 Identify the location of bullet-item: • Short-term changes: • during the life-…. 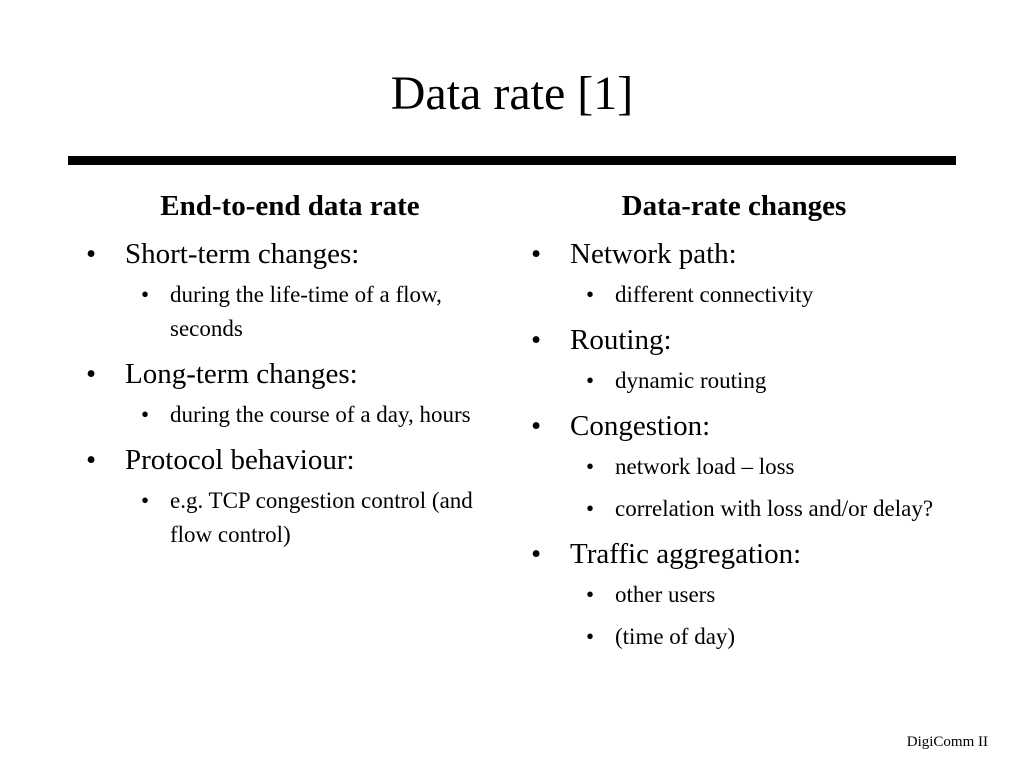
(290, 290).